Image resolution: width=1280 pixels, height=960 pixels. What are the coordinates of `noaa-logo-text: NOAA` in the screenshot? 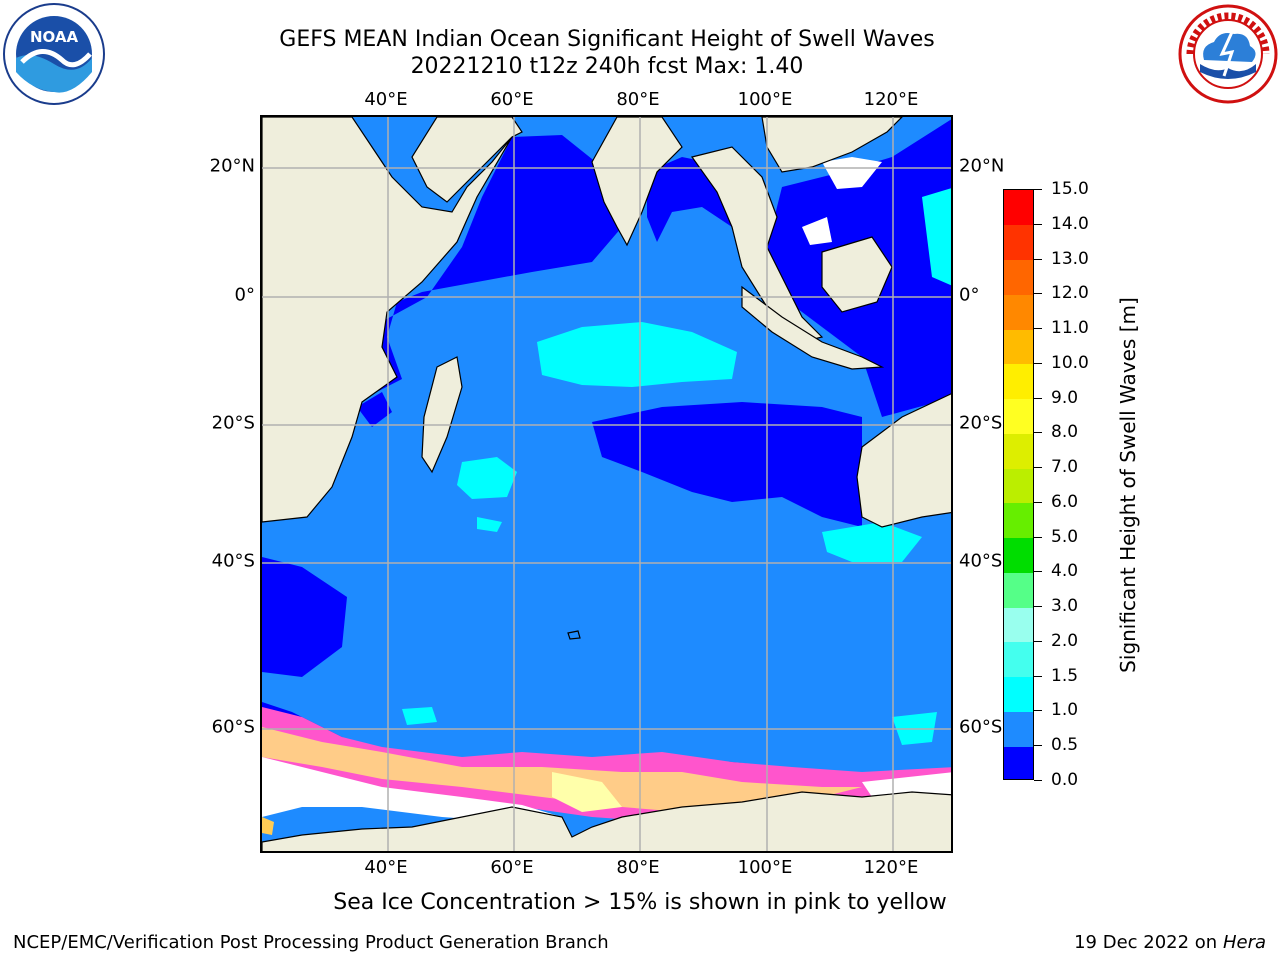 It's located at (54, 37).